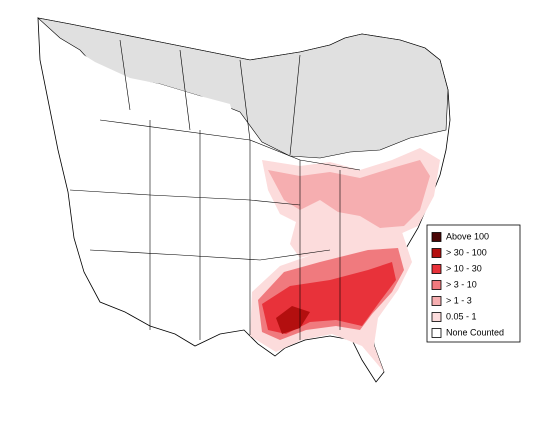  Describe the element at coordinates (475, 332) in the screenshot. I see `legend-label: None Counted` at that location.